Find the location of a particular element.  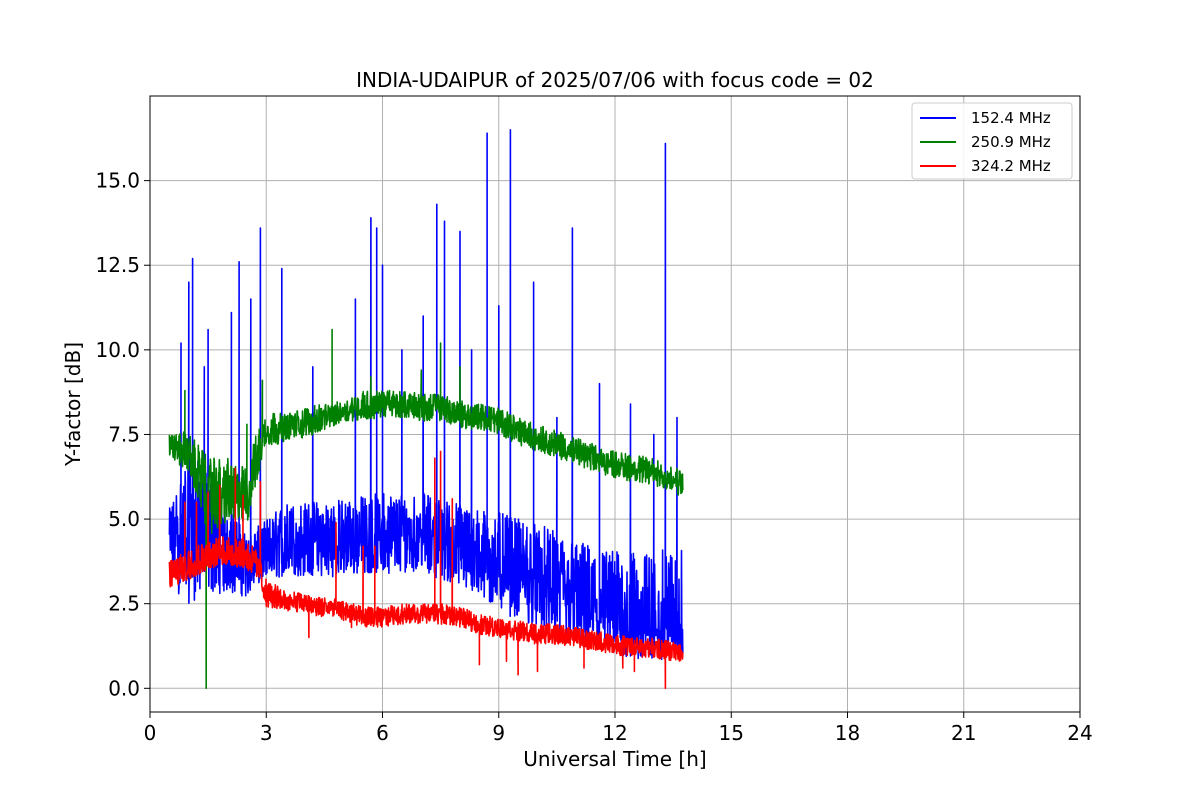

x-tick-label: 18 is located at coordinates (847, 733).